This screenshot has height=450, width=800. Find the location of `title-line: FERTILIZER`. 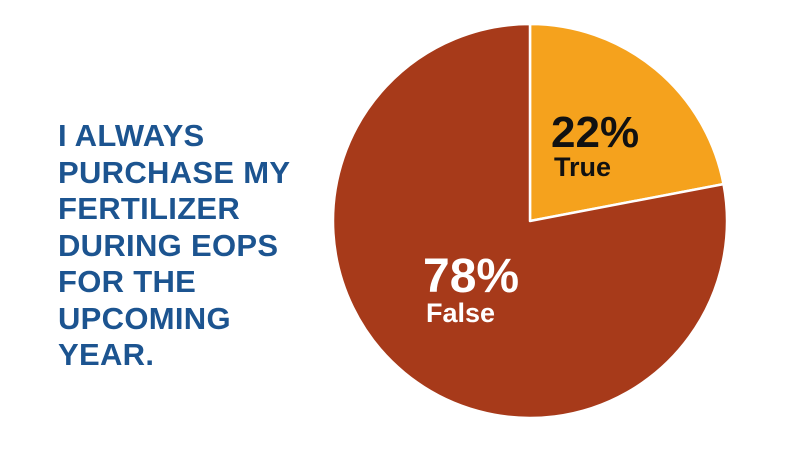

title-line: FERTILIZER is located at coordinates (149, 208).